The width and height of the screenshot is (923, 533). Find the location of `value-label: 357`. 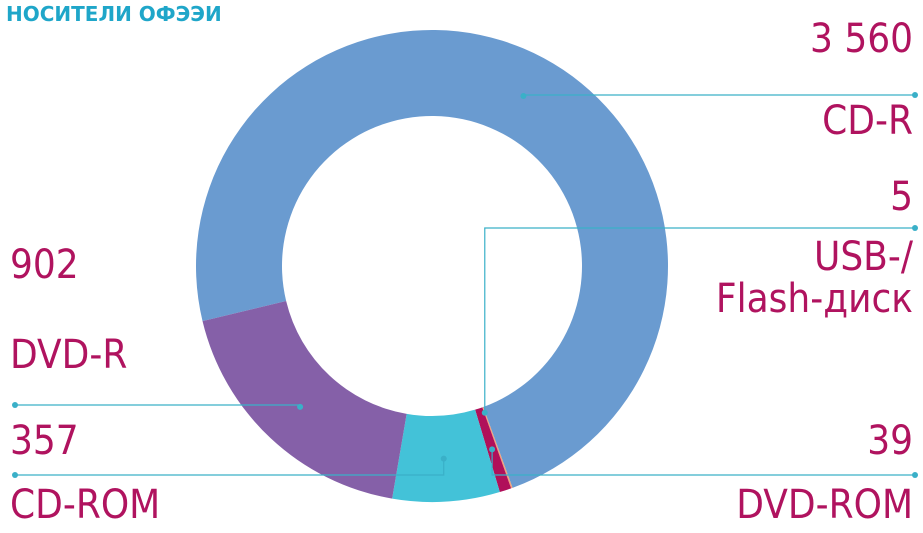

value-label: 357 is located at coordinates (44, 441).